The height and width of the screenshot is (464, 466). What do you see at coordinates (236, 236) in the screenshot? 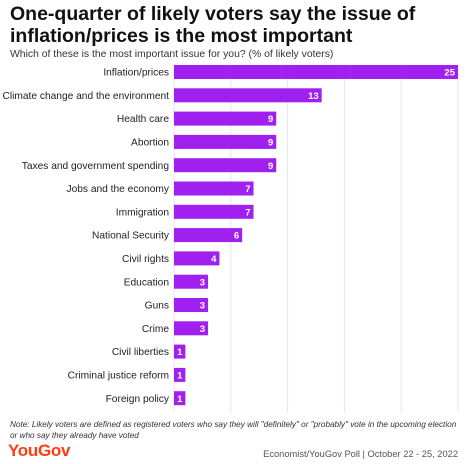
I see `data-label: 6` at bounding box center [236, 236].